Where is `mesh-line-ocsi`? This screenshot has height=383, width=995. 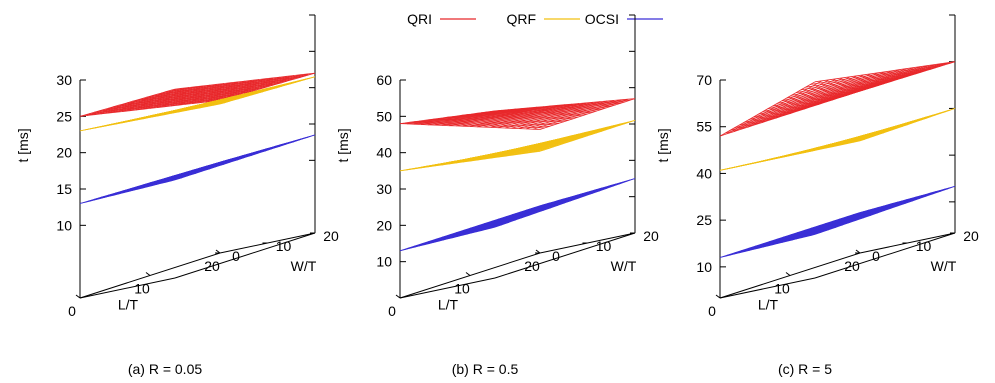
mesh-line-ocsi is located at coordinates (565, 203).